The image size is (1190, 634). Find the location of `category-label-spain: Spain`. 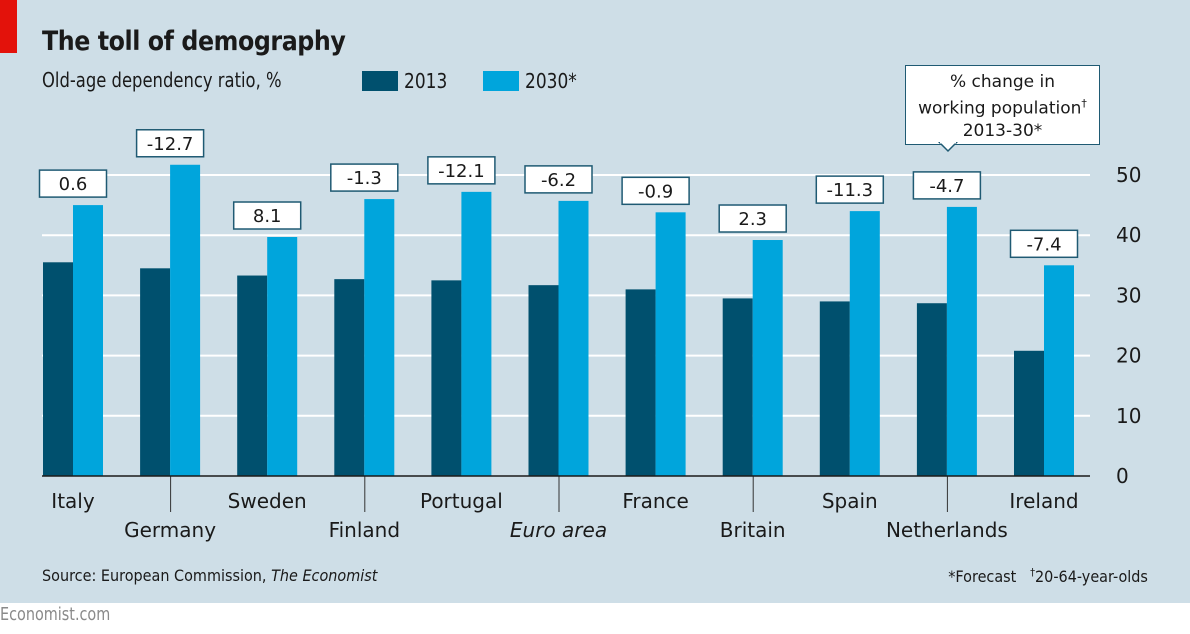

category-label-spain: Spain is located at coordinates (850, 501).